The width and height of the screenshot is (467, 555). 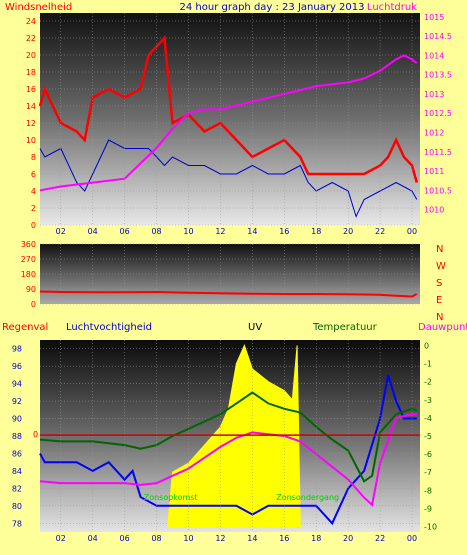 What do you see at coordinates (434, 132) in the screenshot?
I see `y2-tick-label: 1012` at bounding box center [434, 132].